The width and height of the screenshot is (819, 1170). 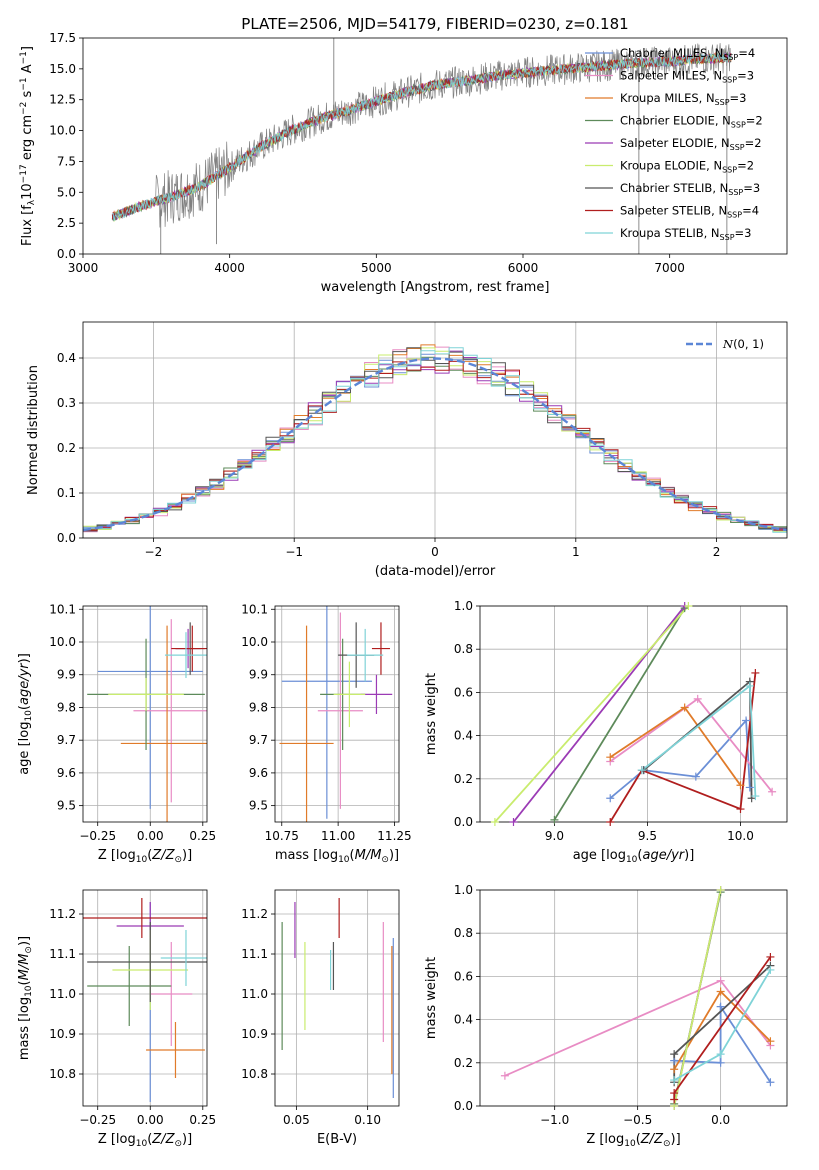 I want to click on label-part: erg cm, so click(x=27, y=139).